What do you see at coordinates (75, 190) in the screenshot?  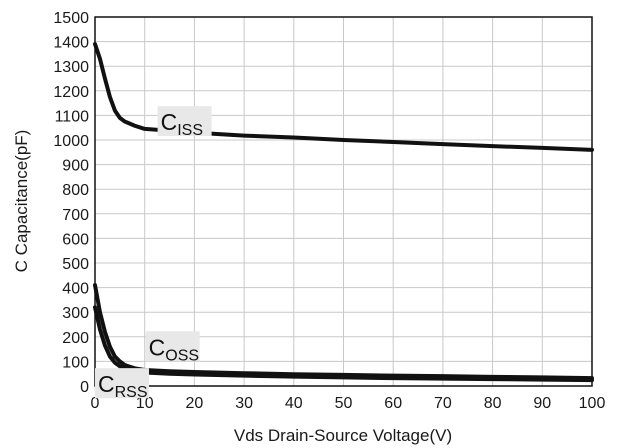 I see `y-tick-label: 800` at bounding box center [75, 190].